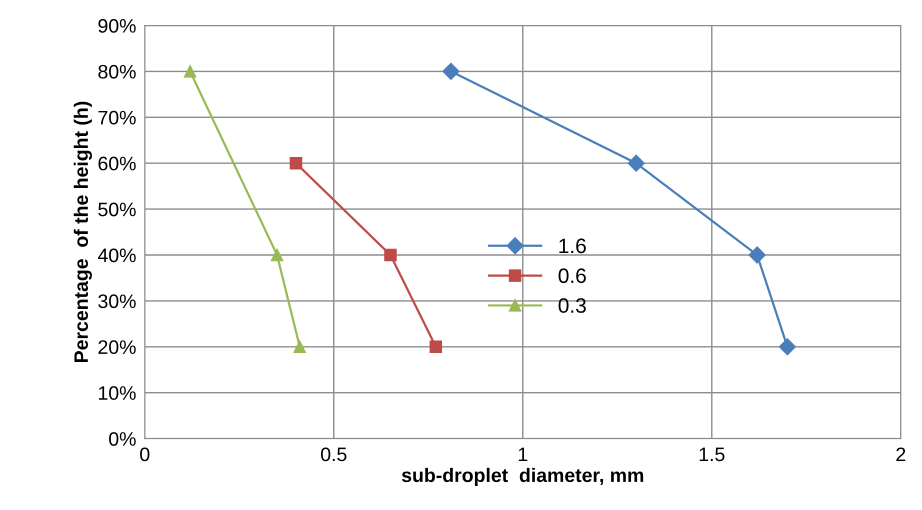 Image resolution: width=922 pixels, height=510 pixels. What do you see at coordinates (333, 454) in the screenshot?
I see `x-tick-label: 0.5` at bounding box center [333, 454].